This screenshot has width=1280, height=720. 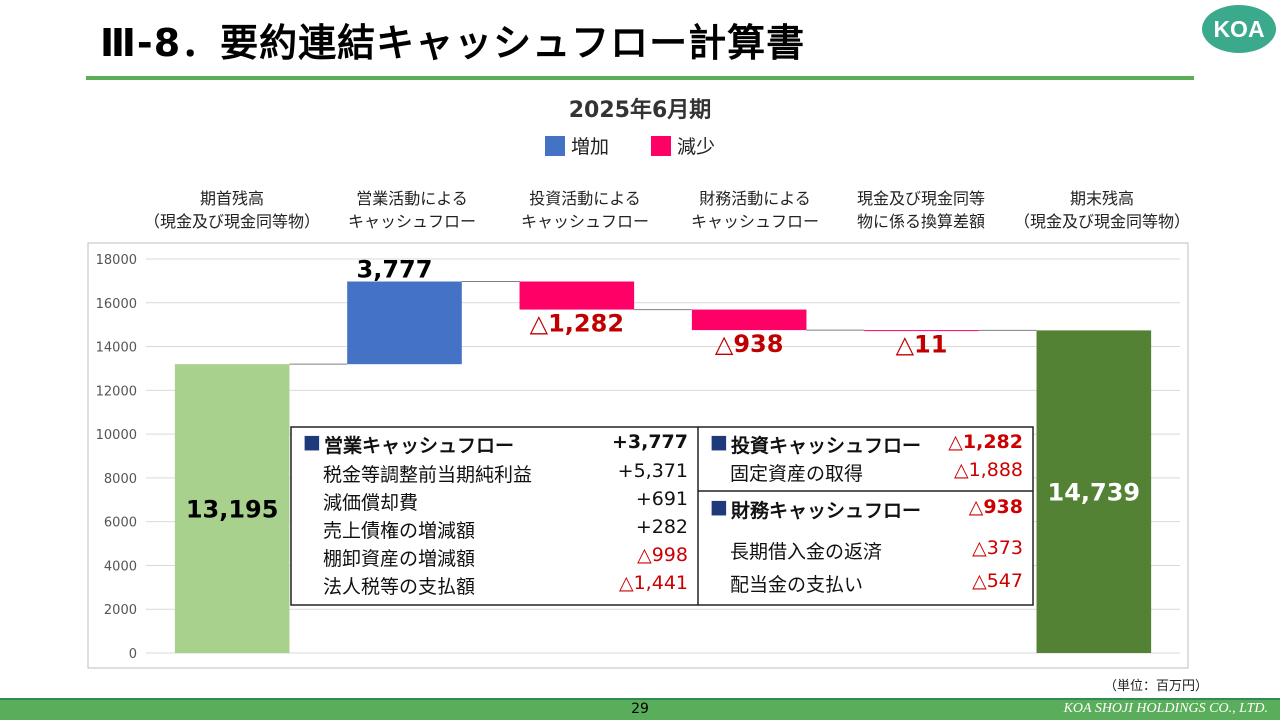 I want to click on legend-increase-swatch, so click(x=555, y=145).